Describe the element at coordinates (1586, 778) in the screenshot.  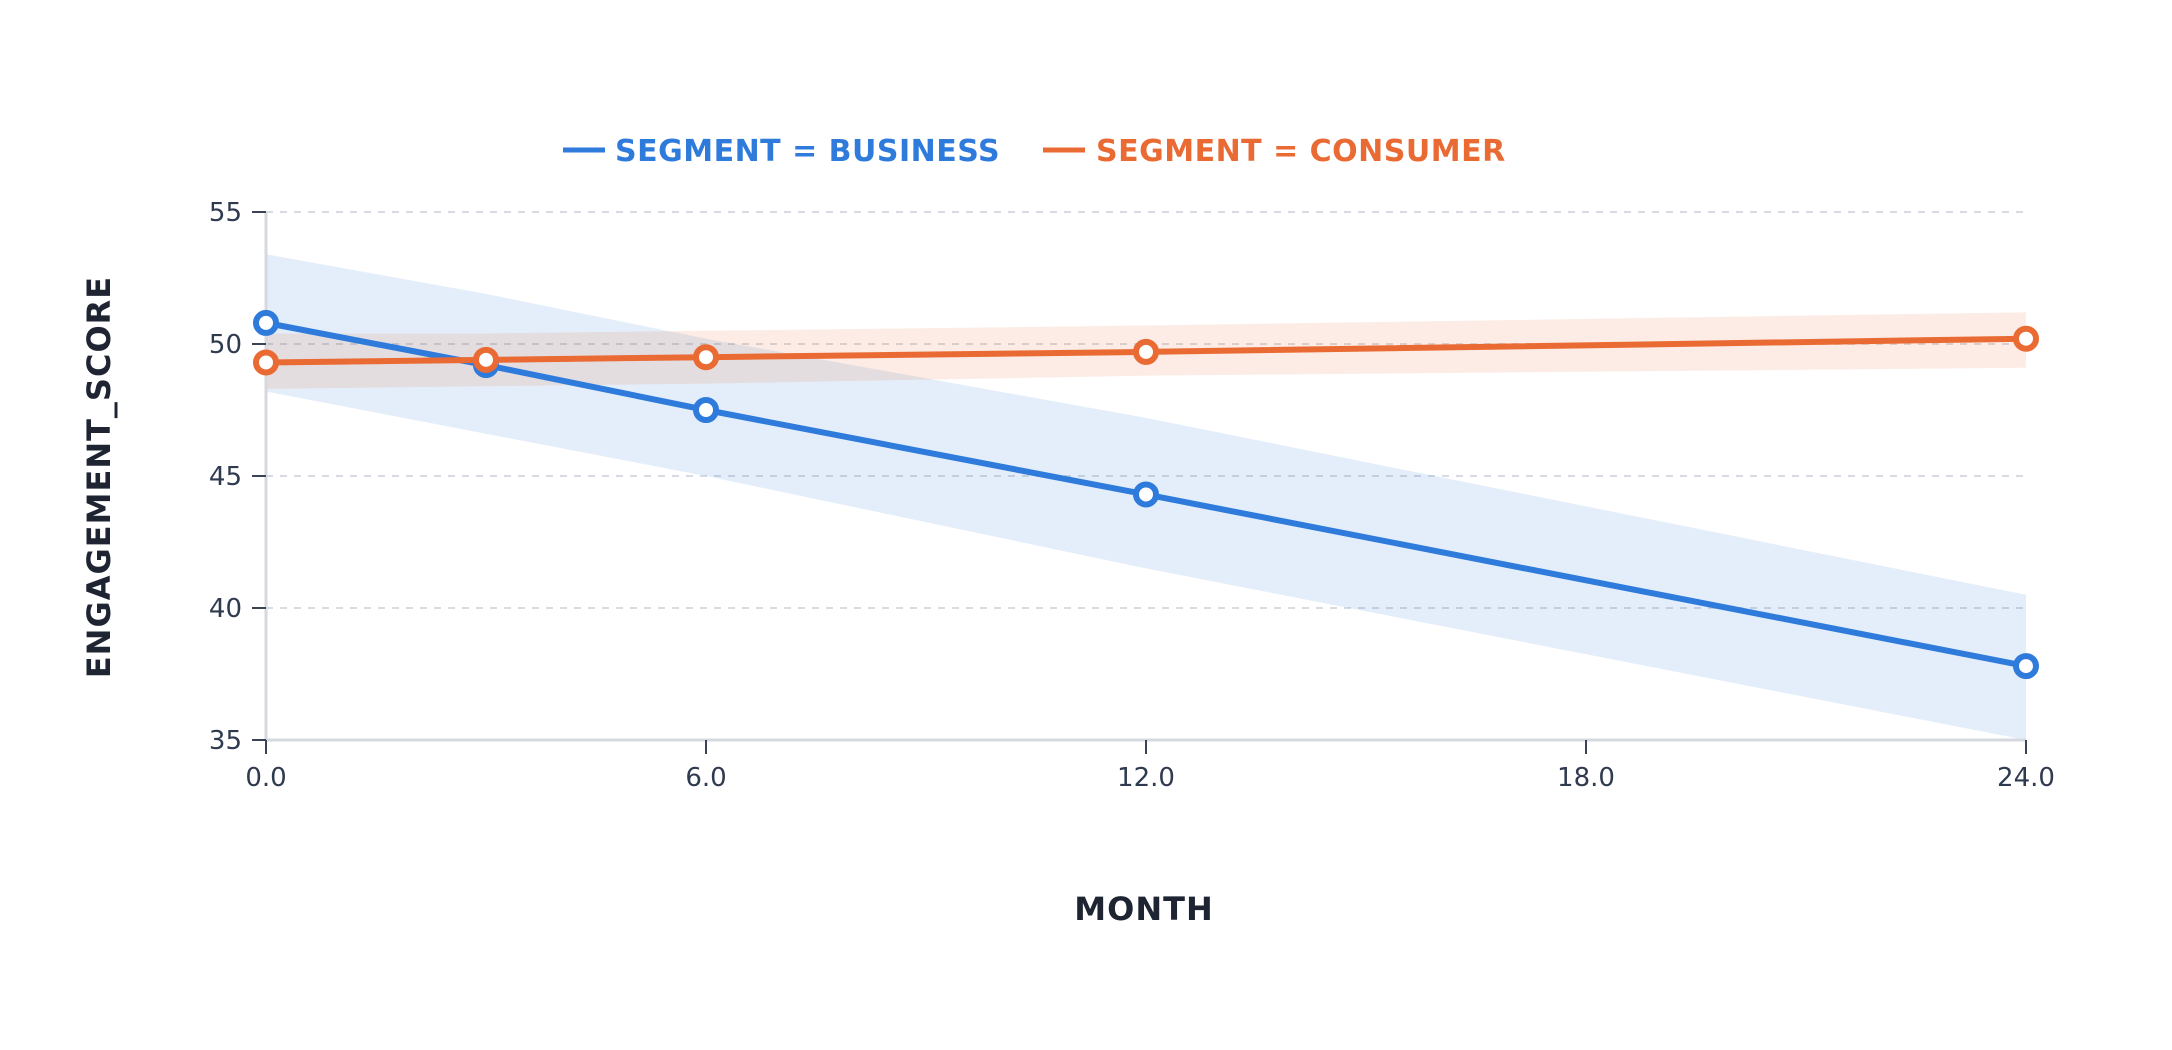
I see `x-tick-label: 18.0` at that location.